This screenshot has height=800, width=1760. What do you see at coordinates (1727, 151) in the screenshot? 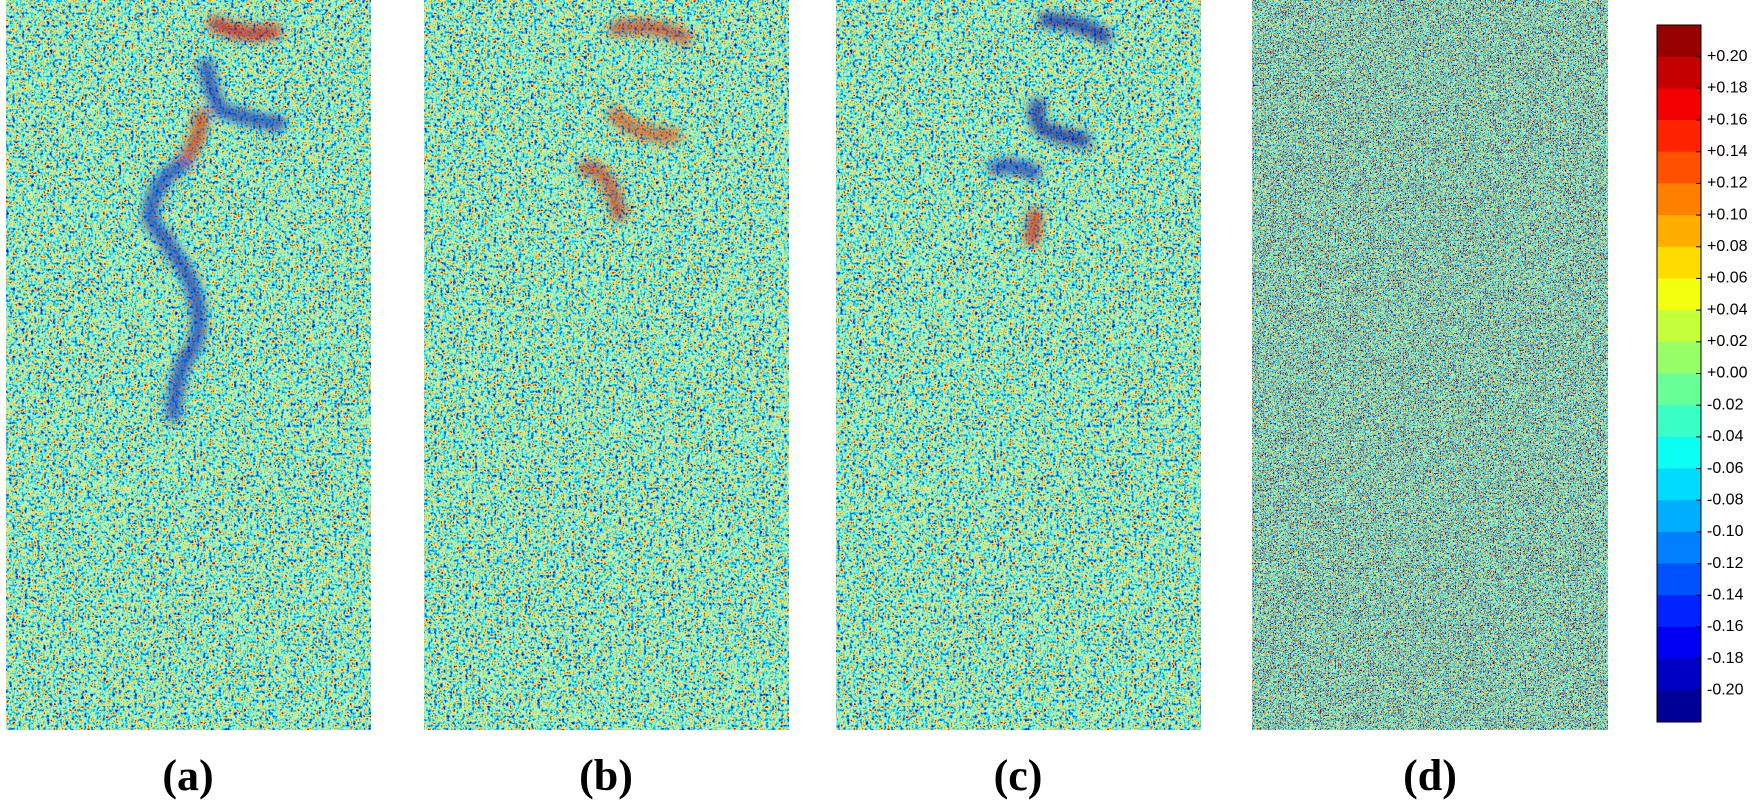
I see `colorbar-tick-label: +0.14` at bounding box center [1727, 151].